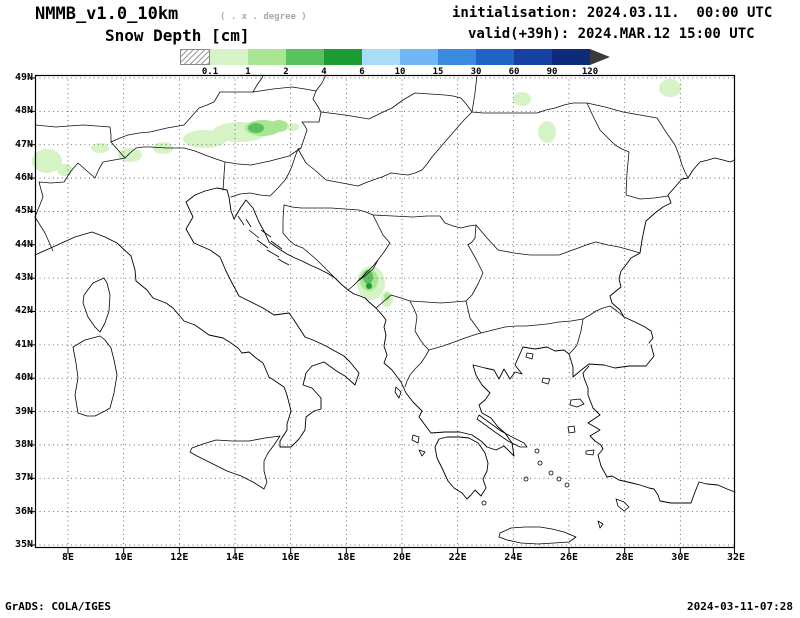 The width and height of the screenshot is (800, 618). What do you see at coordinates (58, 606) in the screenshot?
I see `grads-credit: GrADS: COLA/IGES` at bounding box center [58, 606].